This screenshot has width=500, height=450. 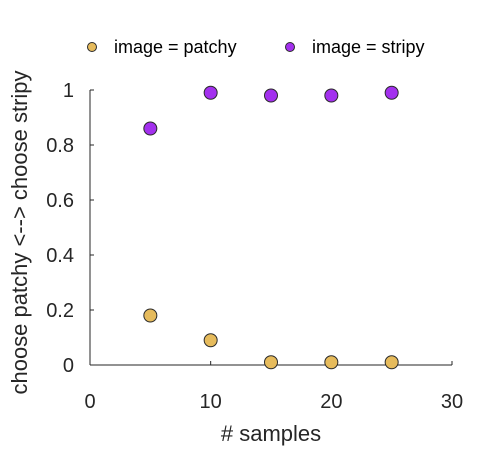 What do you see at coordinates (60, 146) in the screenshot?
I see `y-tick-label: 0.8` at bounding box center [60, 146].